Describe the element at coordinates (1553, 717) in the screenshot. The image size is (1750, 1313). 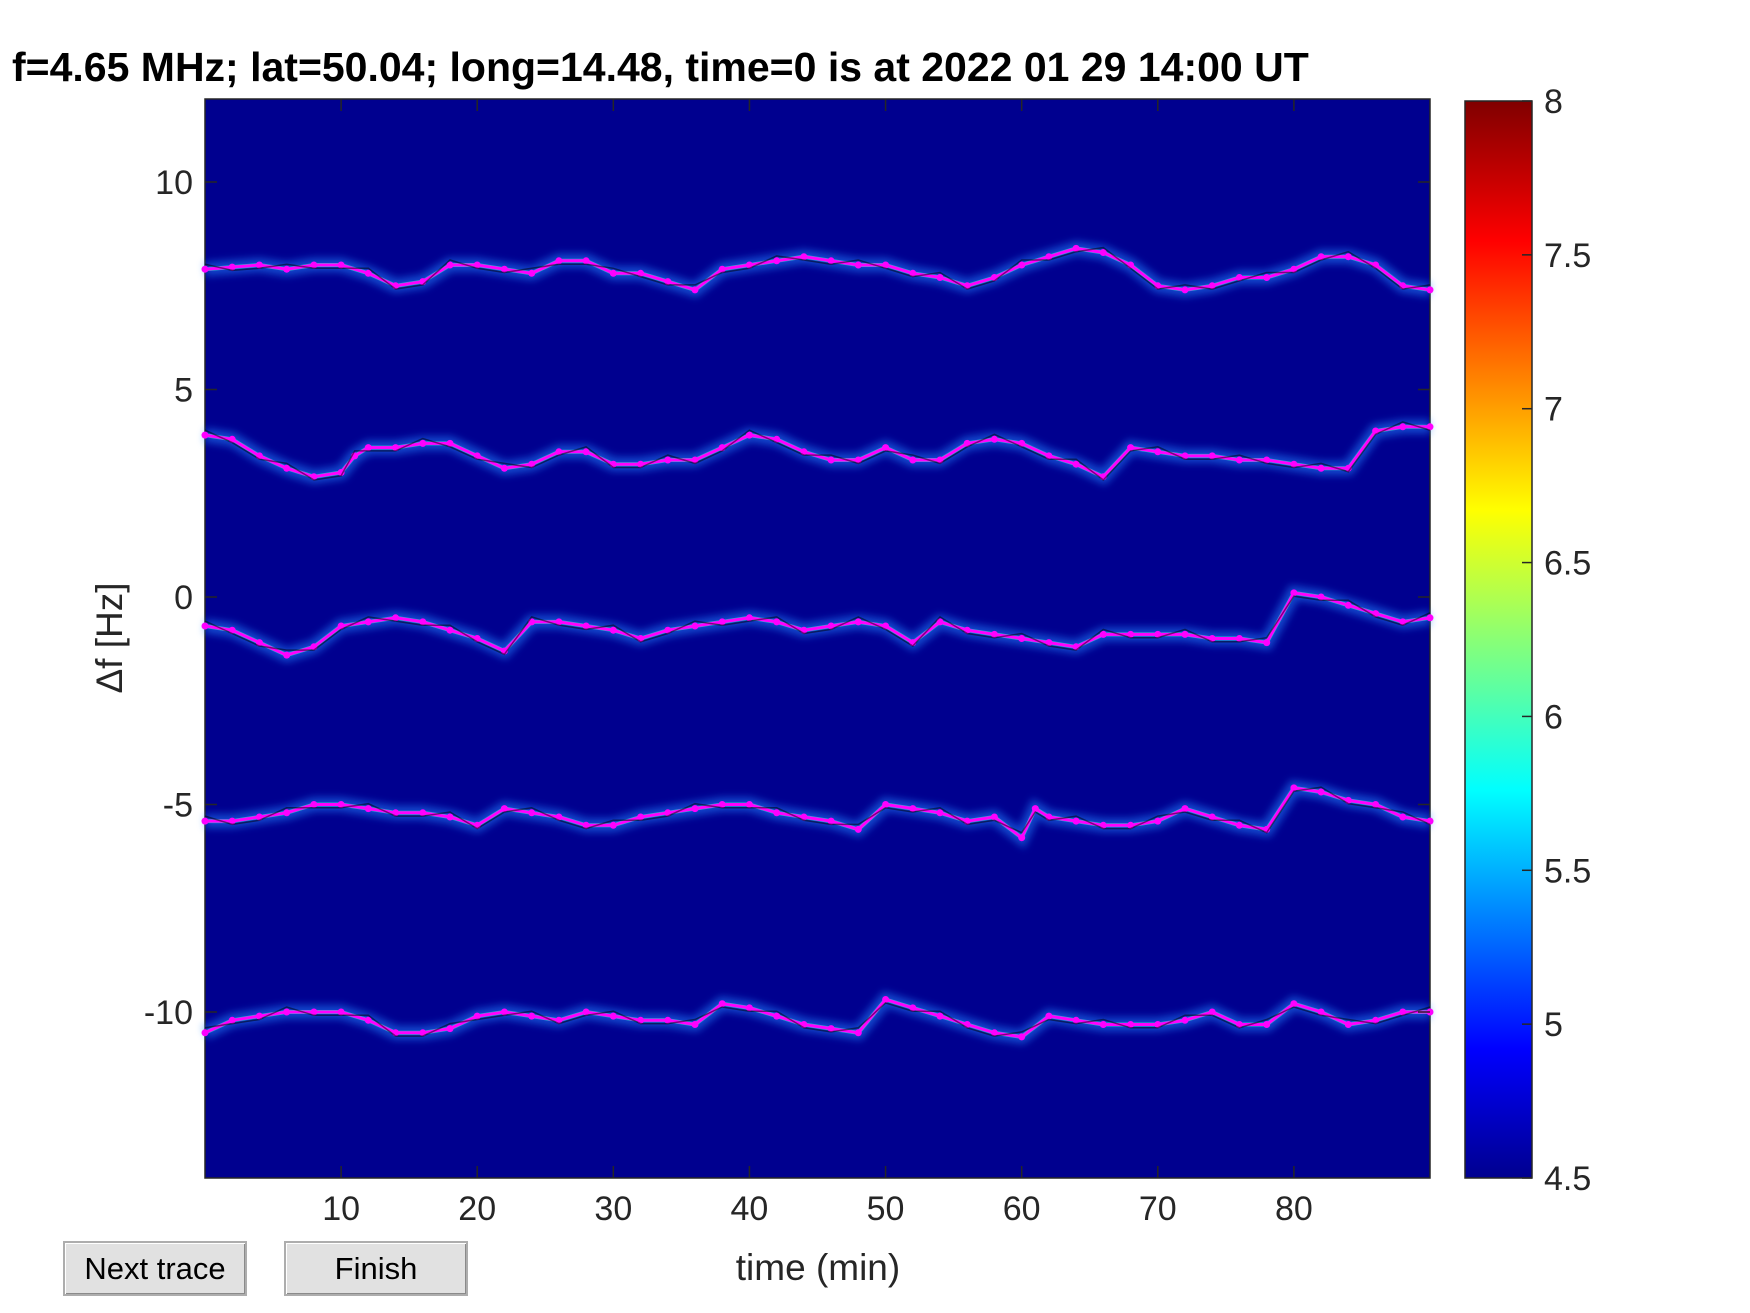
I see `colorbar-tick-label: 6` at that location.